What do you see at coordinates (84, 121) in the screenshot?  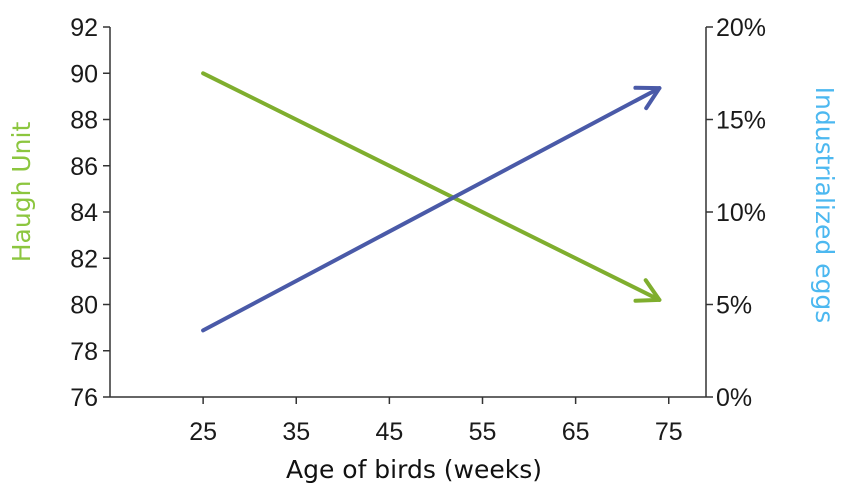 I see `left-tick-label: 88` at bounding box center [84, 121].